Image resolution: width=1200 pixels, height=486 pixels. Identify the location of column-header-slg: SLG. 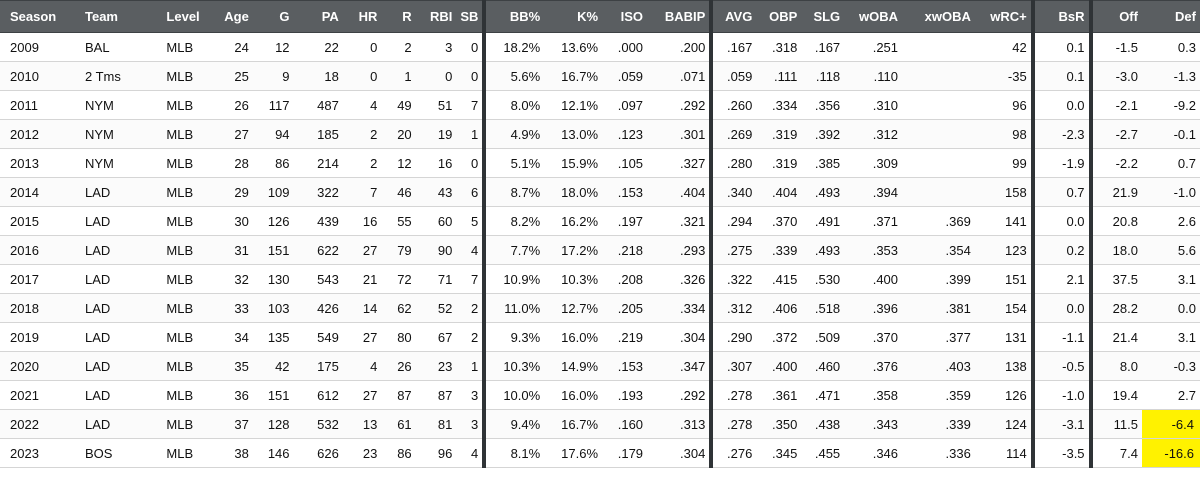
(823, 16).